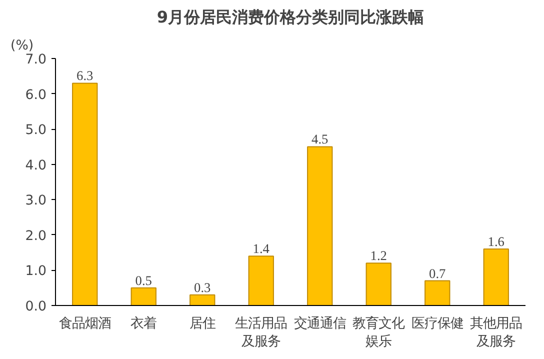 This screenshot has height=359, width=544. I want to click on y-tick-label: 5.0, so click(36, 130).